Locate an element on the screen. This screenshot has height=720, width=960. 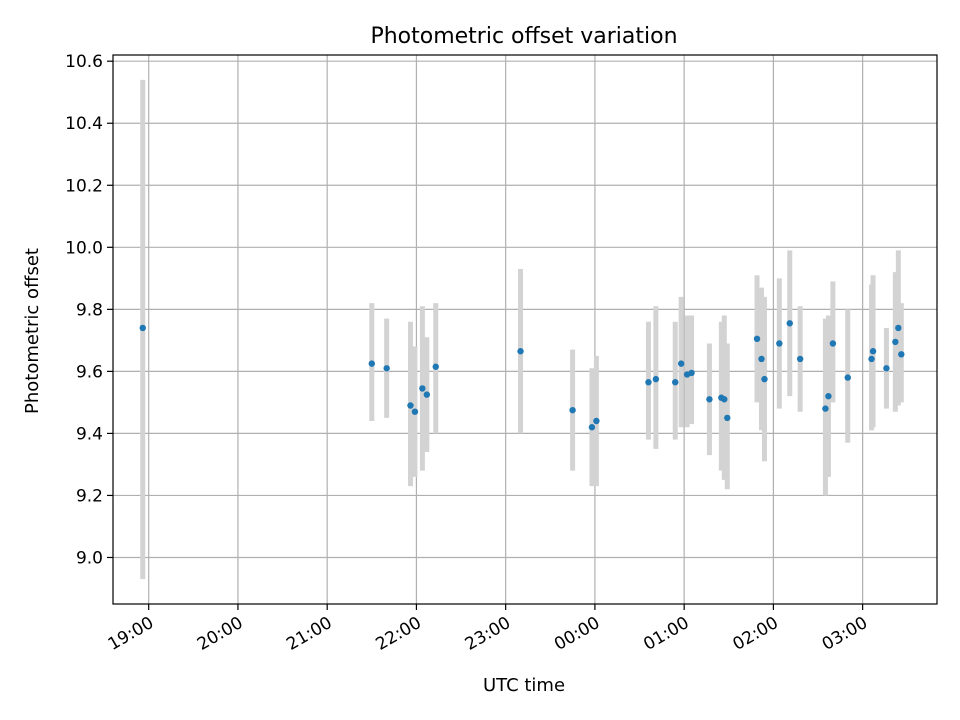
y-tick-label: 10.2 is located at coordinates (84, 186).